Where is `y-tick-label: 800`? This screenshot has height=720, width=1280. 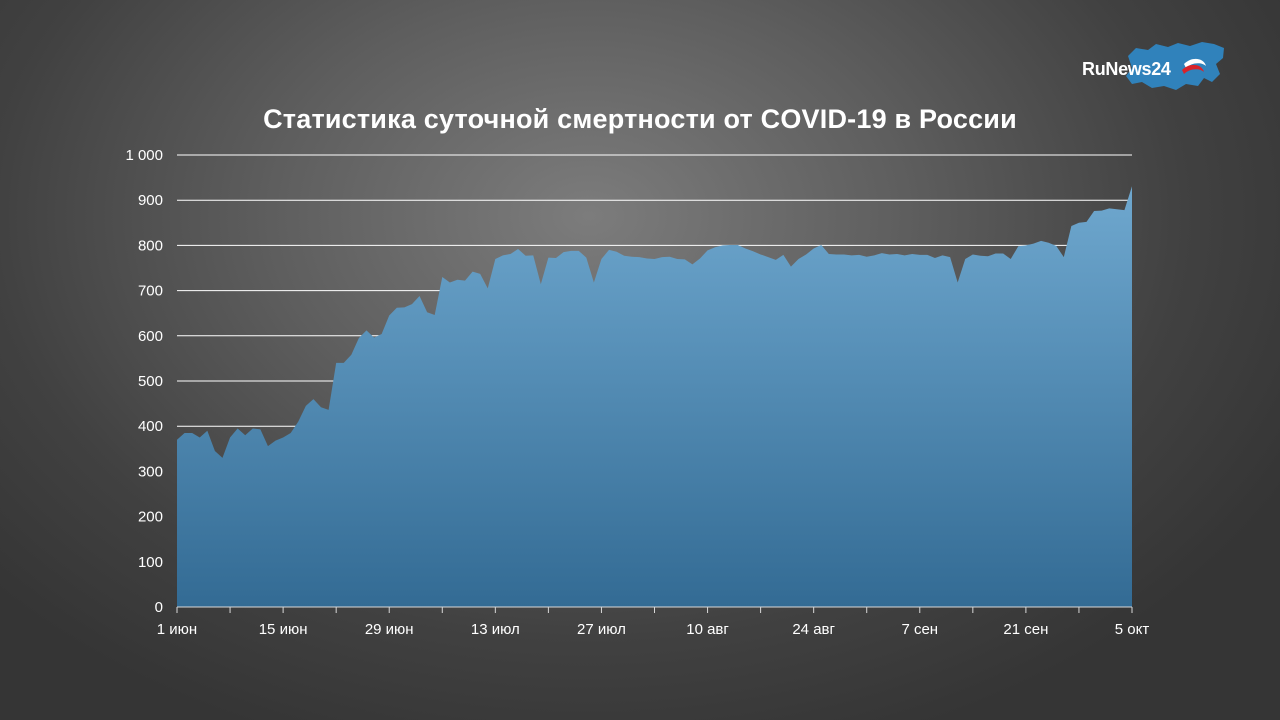 y-tick-label: 800 is located at coordinates (150, 245).